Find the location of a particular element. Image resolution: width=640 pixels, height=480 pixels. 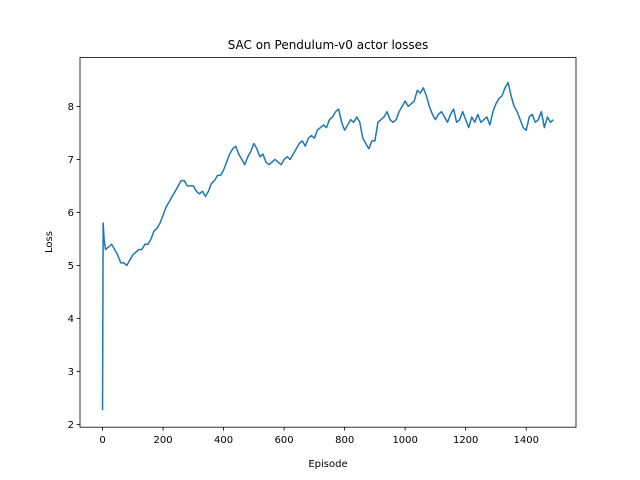

x-axis-label: Episode is located at coordinates (327, 464).